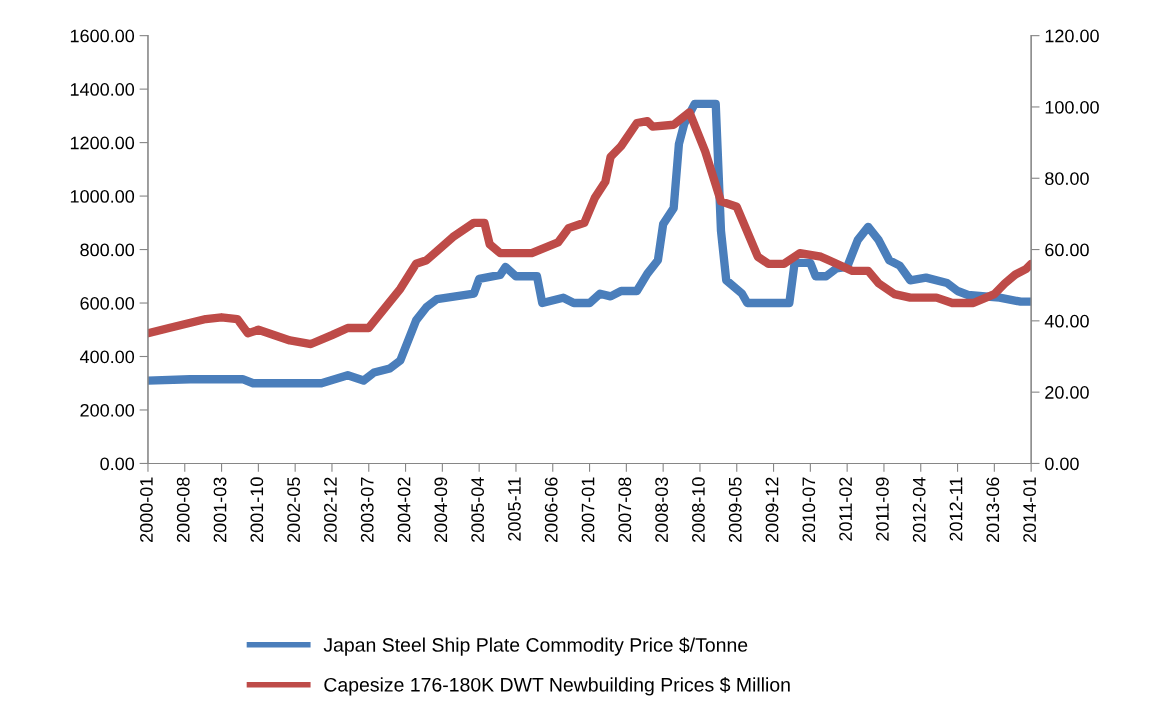 The width and height of the screenshot is (1156, 713). I want to click on y2-tick-label: 60.00, so click(1067, 250).